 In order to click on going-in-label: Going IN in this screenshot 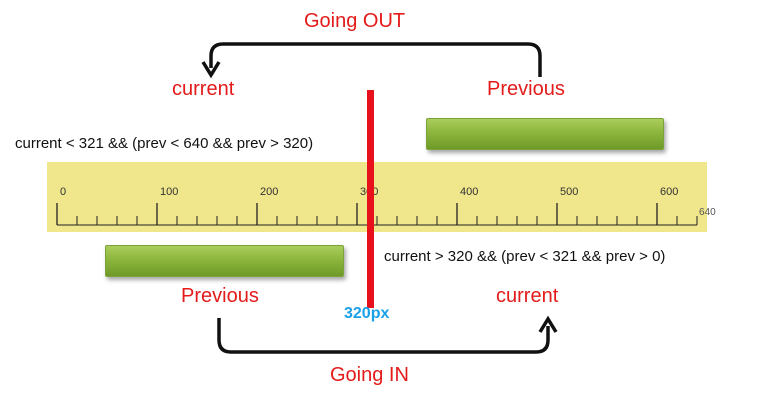, I will do `click(369, 375)`.